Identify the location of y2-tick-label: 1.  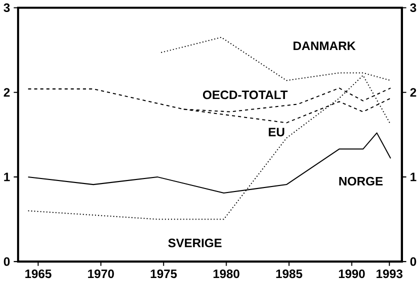
(413, 177).